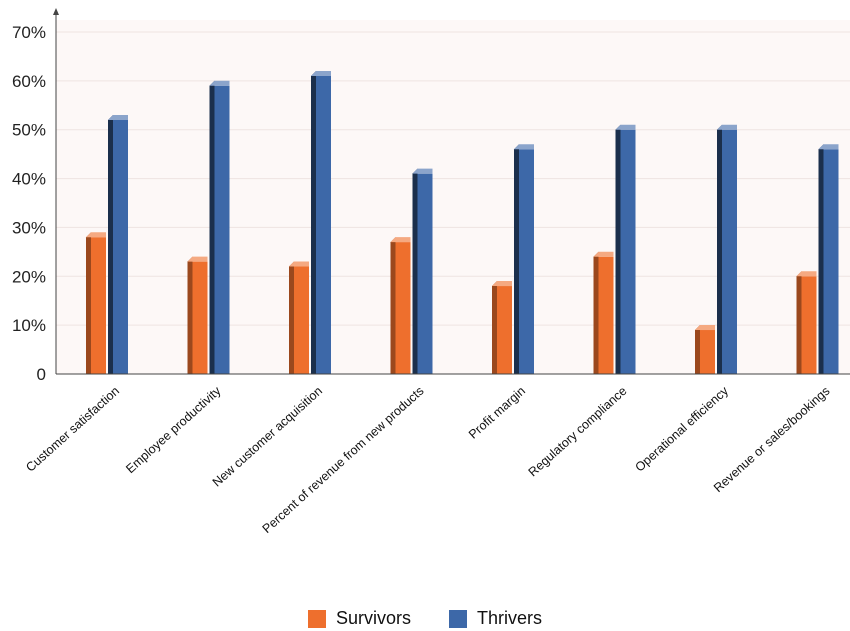 This screenshot has width=850, height=631. I want to click on y-tick-label: 50%, so click(29, 130).